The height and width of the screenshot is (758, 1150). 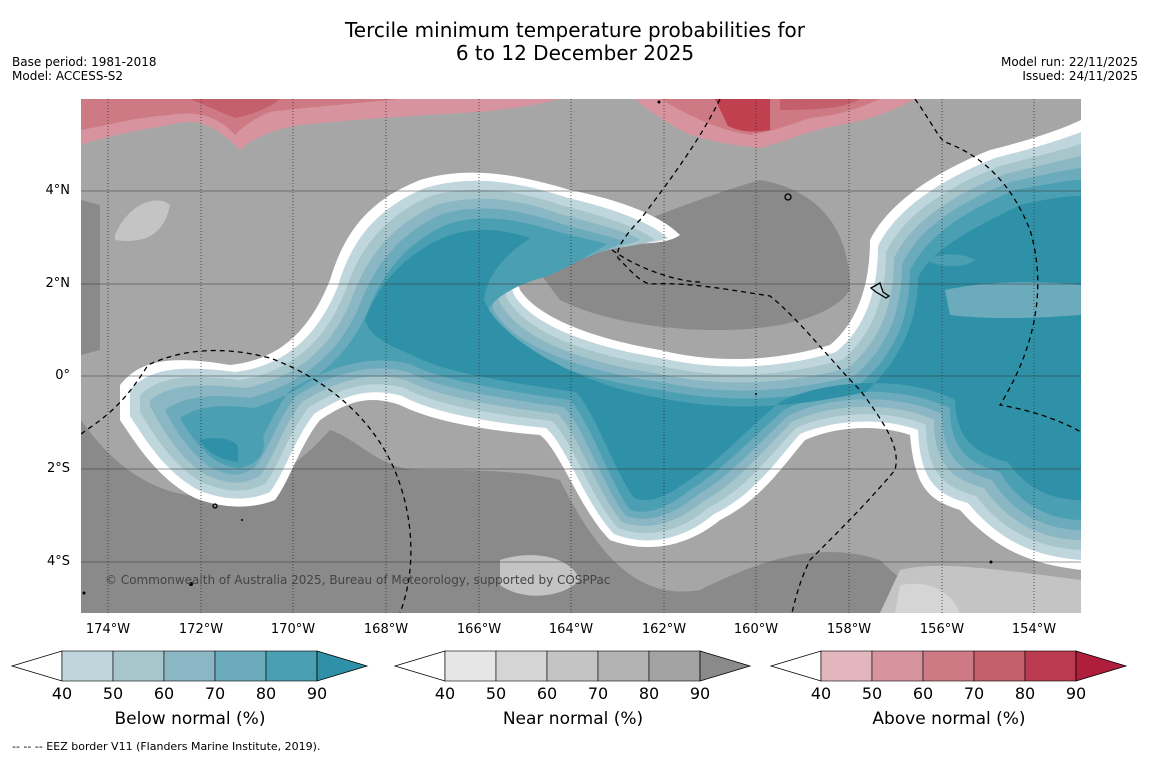 I want to click on above-normal-band-left-dark, so click(x=240, y=117).